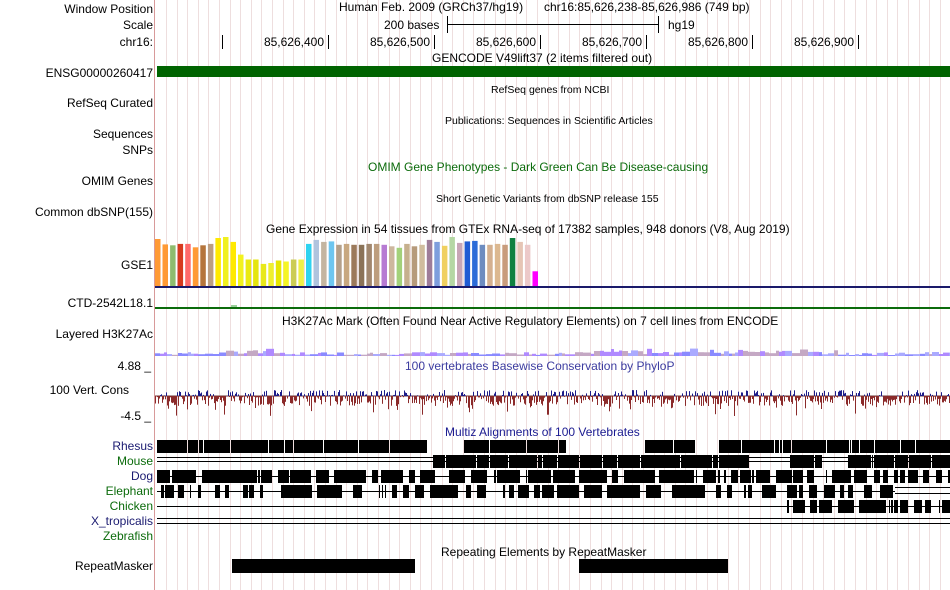 The width and height of the screenshot is (950, 590). What do you see at coordinates (113, 566) in the screenshot?
I see `rmsk-track-label: RepeatMasker` at bounding box center [113, 566].